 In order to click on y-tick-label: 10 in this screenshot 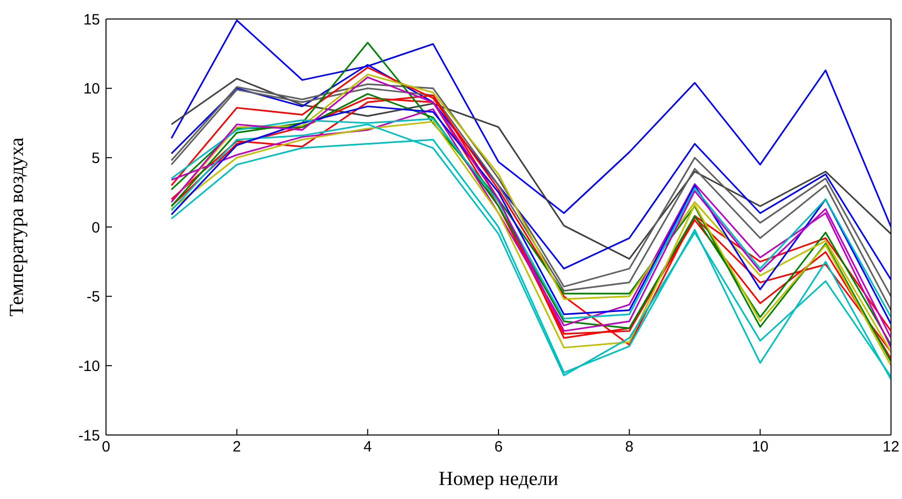, I will do `click(91, 89)`.